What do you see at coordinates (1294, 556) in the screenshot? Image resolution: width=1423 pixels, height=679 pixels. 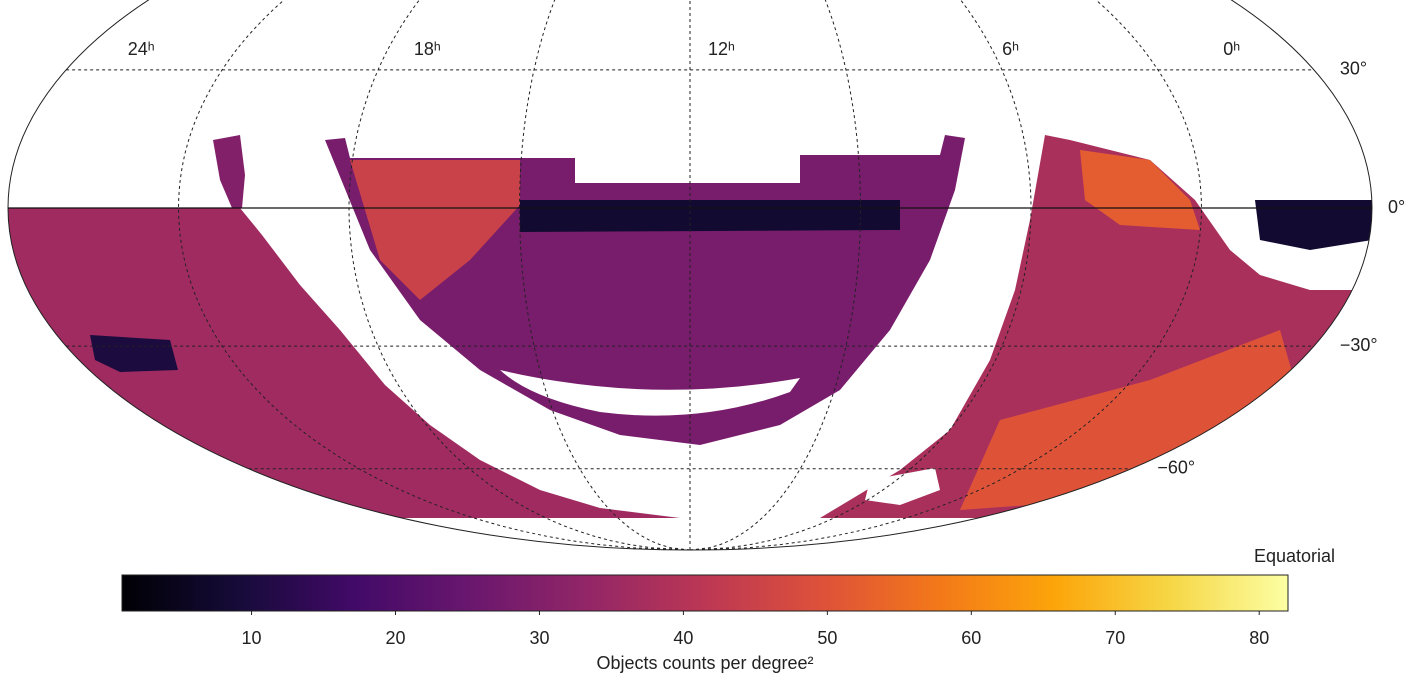 I see `frame-label: Equatorial` at bounding box center [1294, 556].